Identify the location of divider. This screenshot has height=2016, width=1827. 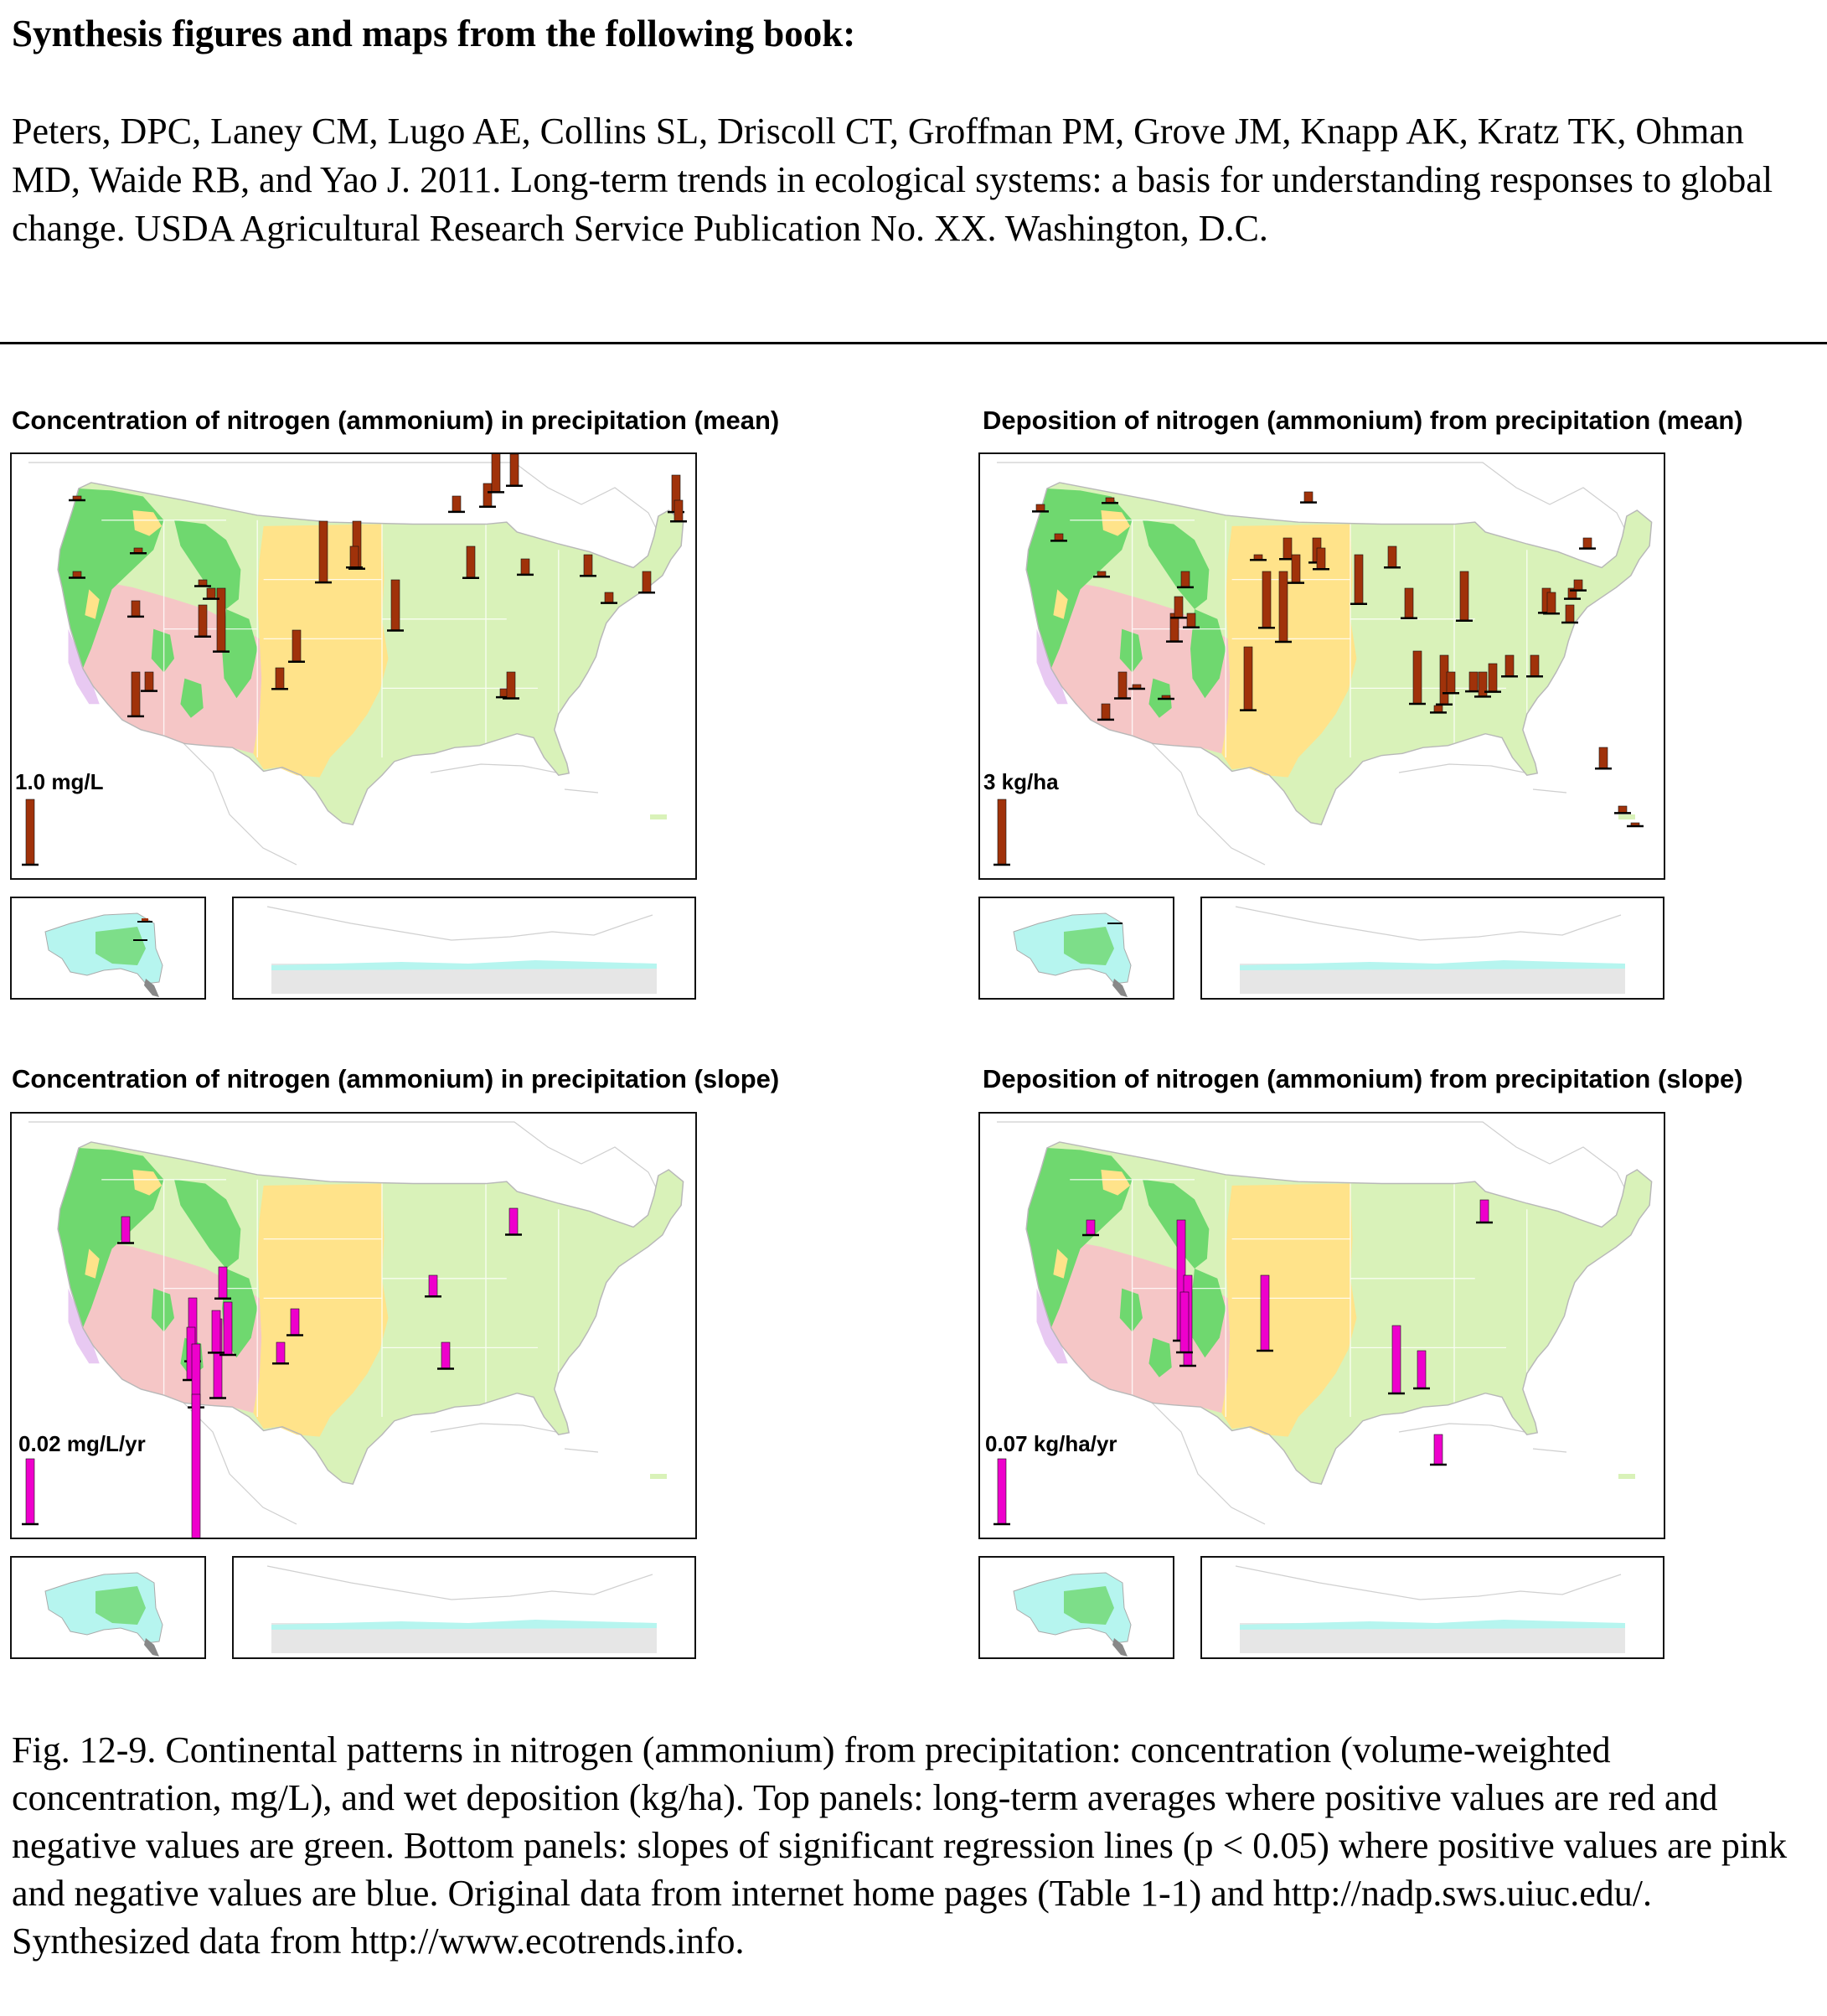
(913, 343).